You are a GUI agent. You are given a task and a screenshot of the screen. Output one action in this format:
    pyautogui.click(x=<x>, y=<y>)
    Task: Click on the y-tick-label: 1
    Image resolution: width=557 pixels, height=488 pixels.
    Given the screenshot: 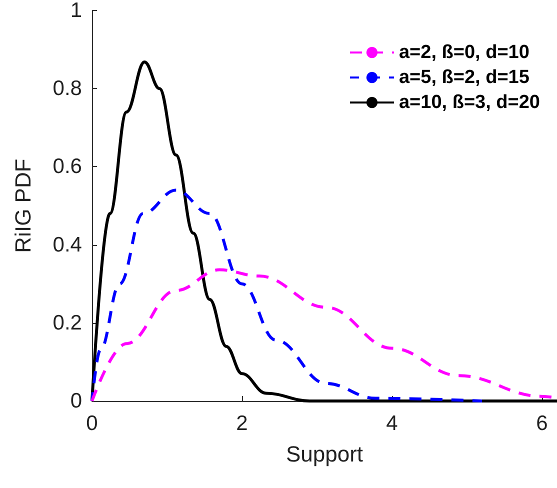 What is the action you would take?
    pyautogui.click(x=76, y=11)
    